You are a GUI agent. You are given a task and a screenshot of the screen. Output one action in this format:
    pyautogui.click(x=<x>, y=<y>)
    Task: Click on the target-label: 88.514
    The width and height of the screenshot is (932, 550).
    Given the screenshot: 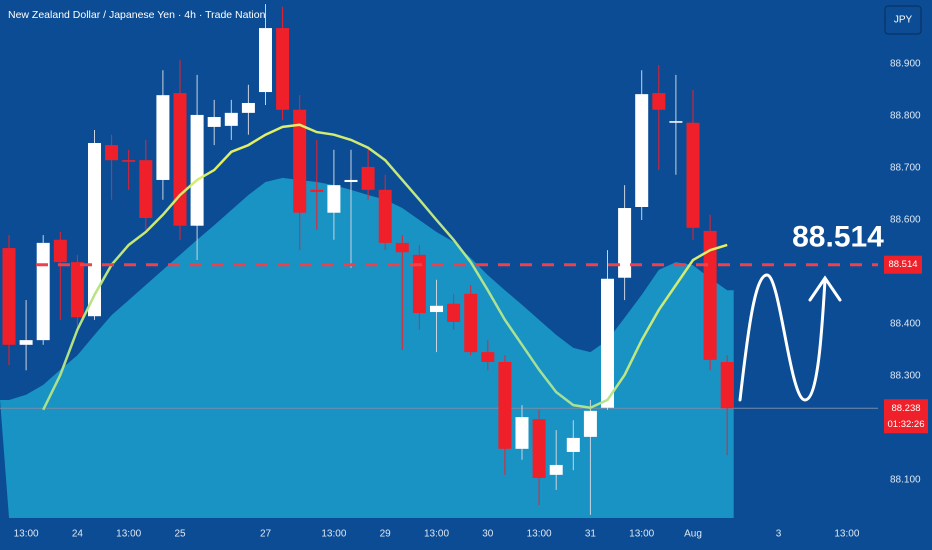 What is the action you would take?
    pyautogui.click(x=902, y=264)
    